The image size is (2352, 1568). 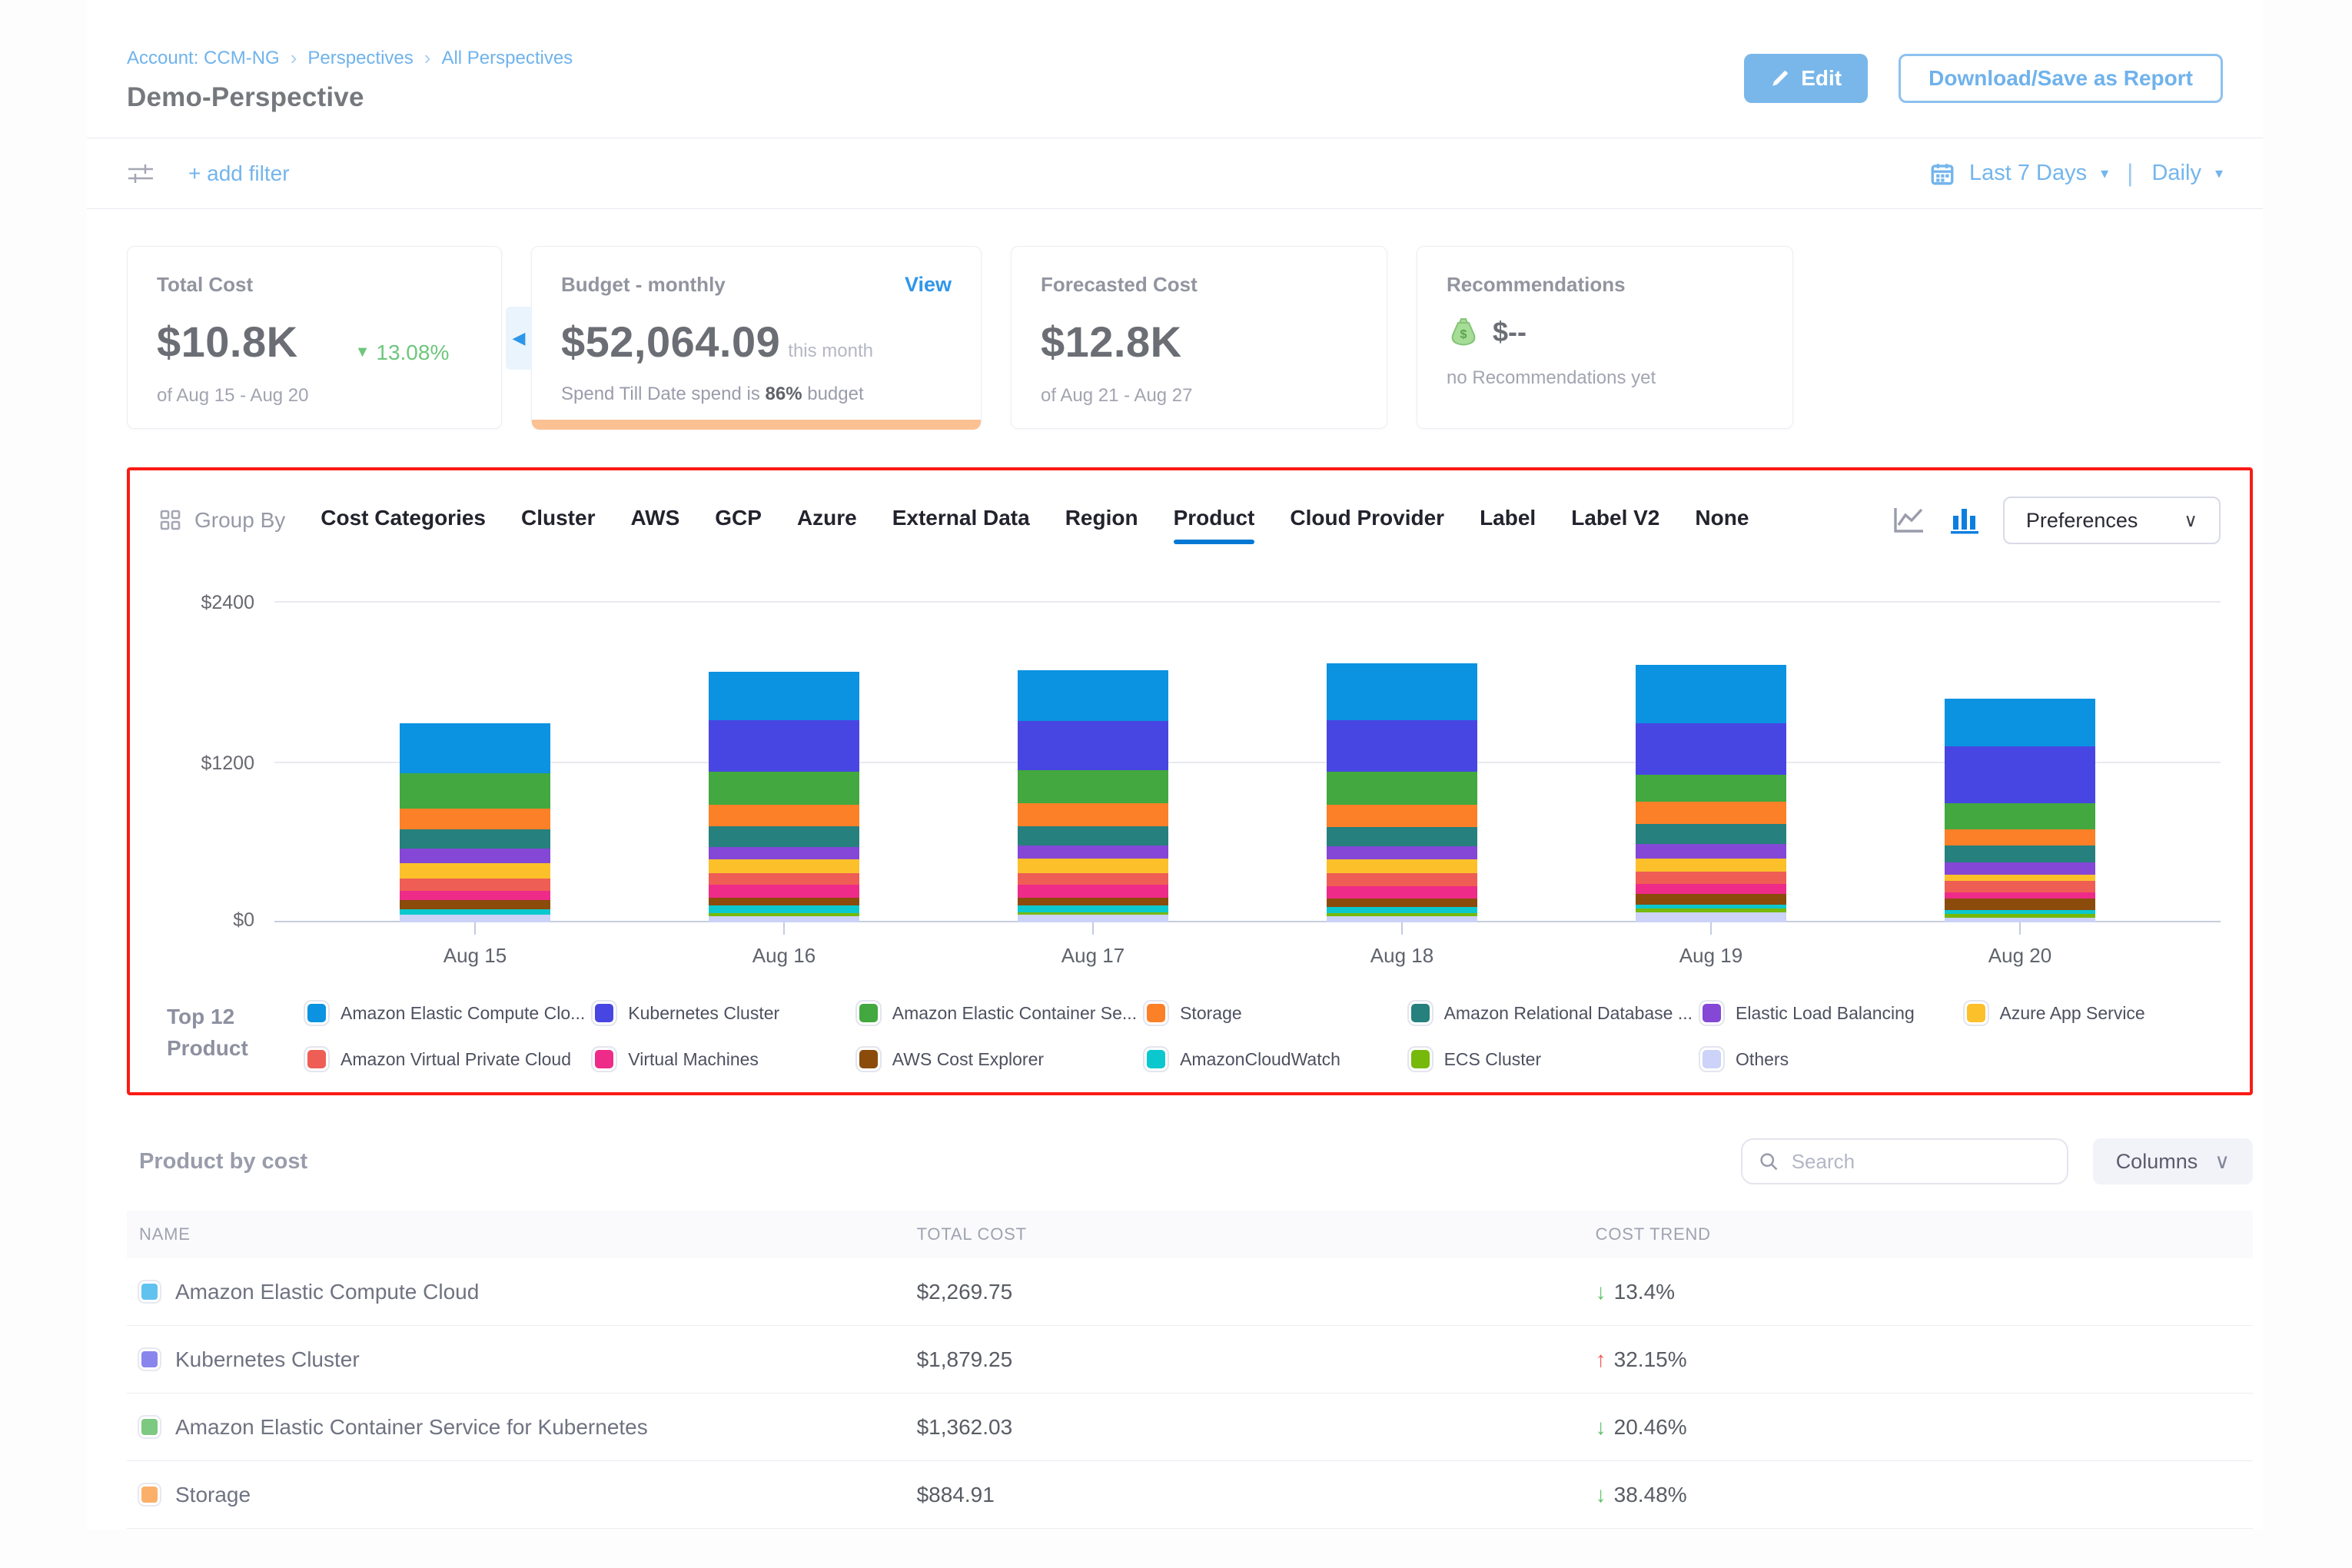 What do you see at coordinates (1653, 1234) in the screenshot?
I see `column-header-cost-trend: COST TREND` at bounding box center [1653, 1234].